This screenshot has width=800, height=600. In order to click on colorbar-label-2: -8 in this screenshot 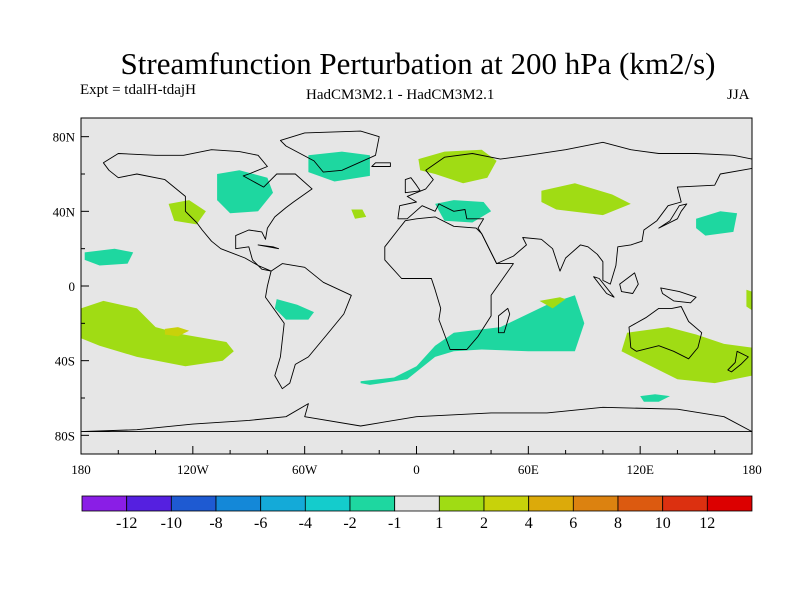, I will do `click(215, 523)`.